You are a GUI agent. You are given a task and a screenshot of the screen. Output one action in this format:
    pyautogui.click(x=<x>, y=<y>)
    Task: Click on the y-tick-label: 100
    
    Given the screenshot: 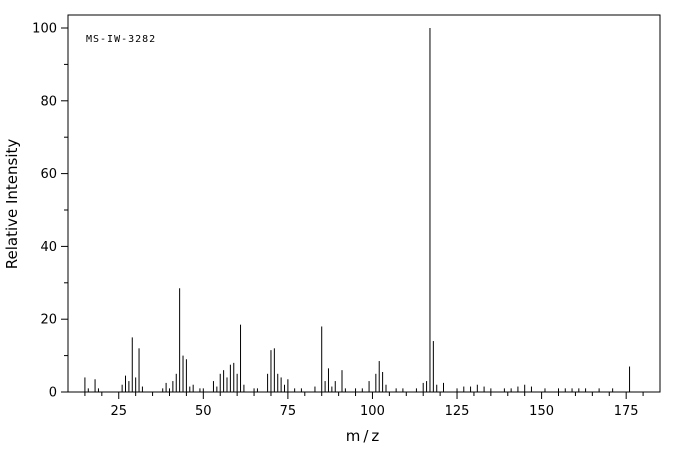 What is the action you would take?
    pyautogui.click(x=44, y=29)
    